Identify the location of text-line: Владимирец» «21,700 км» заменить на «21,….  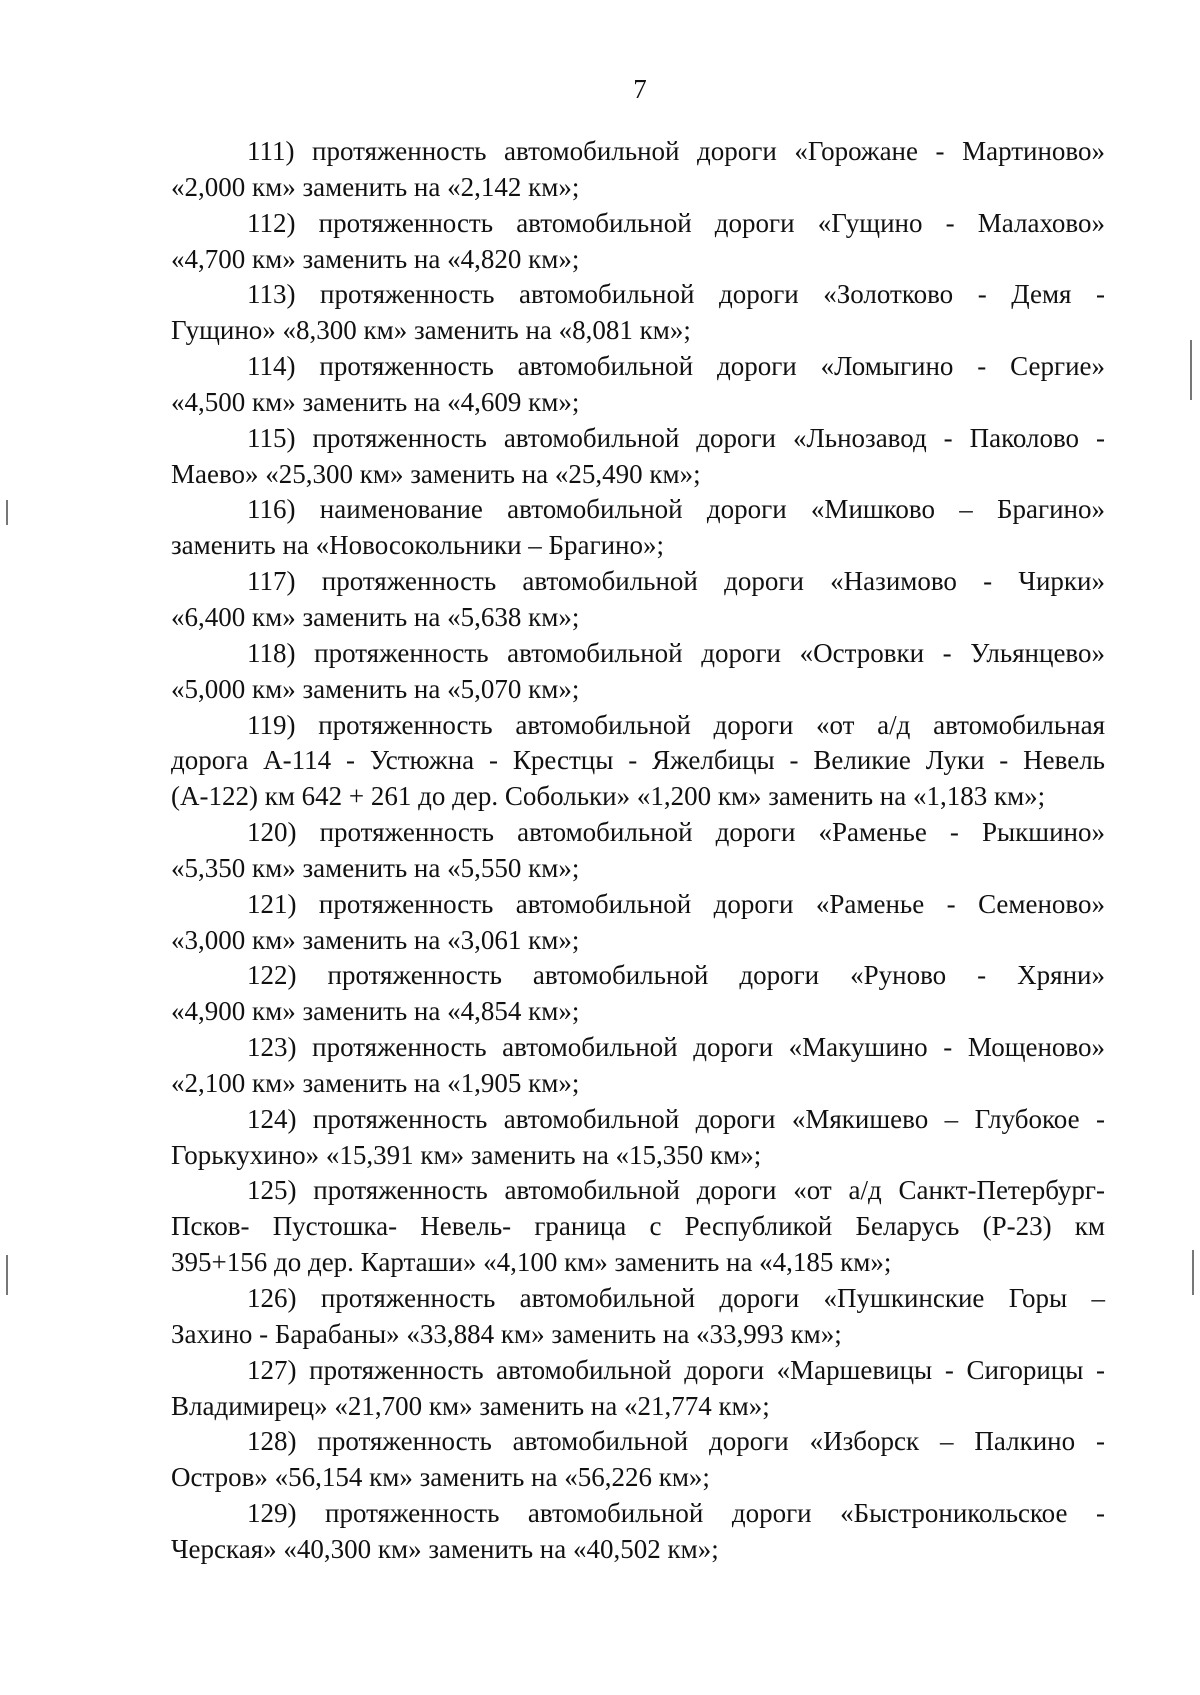
(470, 1405).